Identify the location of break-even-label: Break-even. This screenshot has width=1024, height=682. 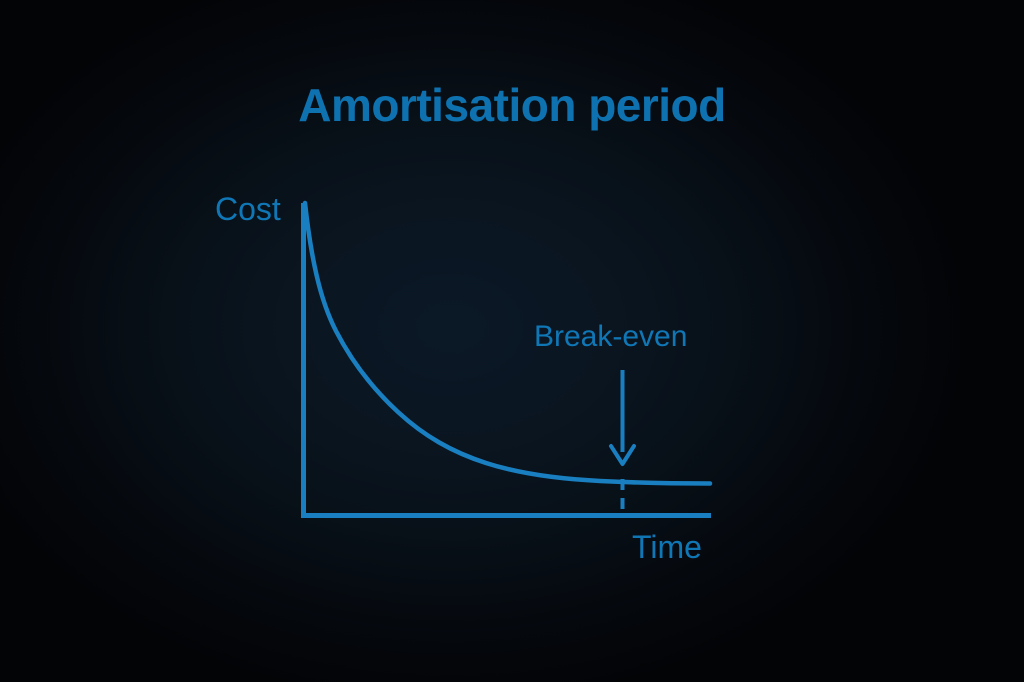
(611, 336).